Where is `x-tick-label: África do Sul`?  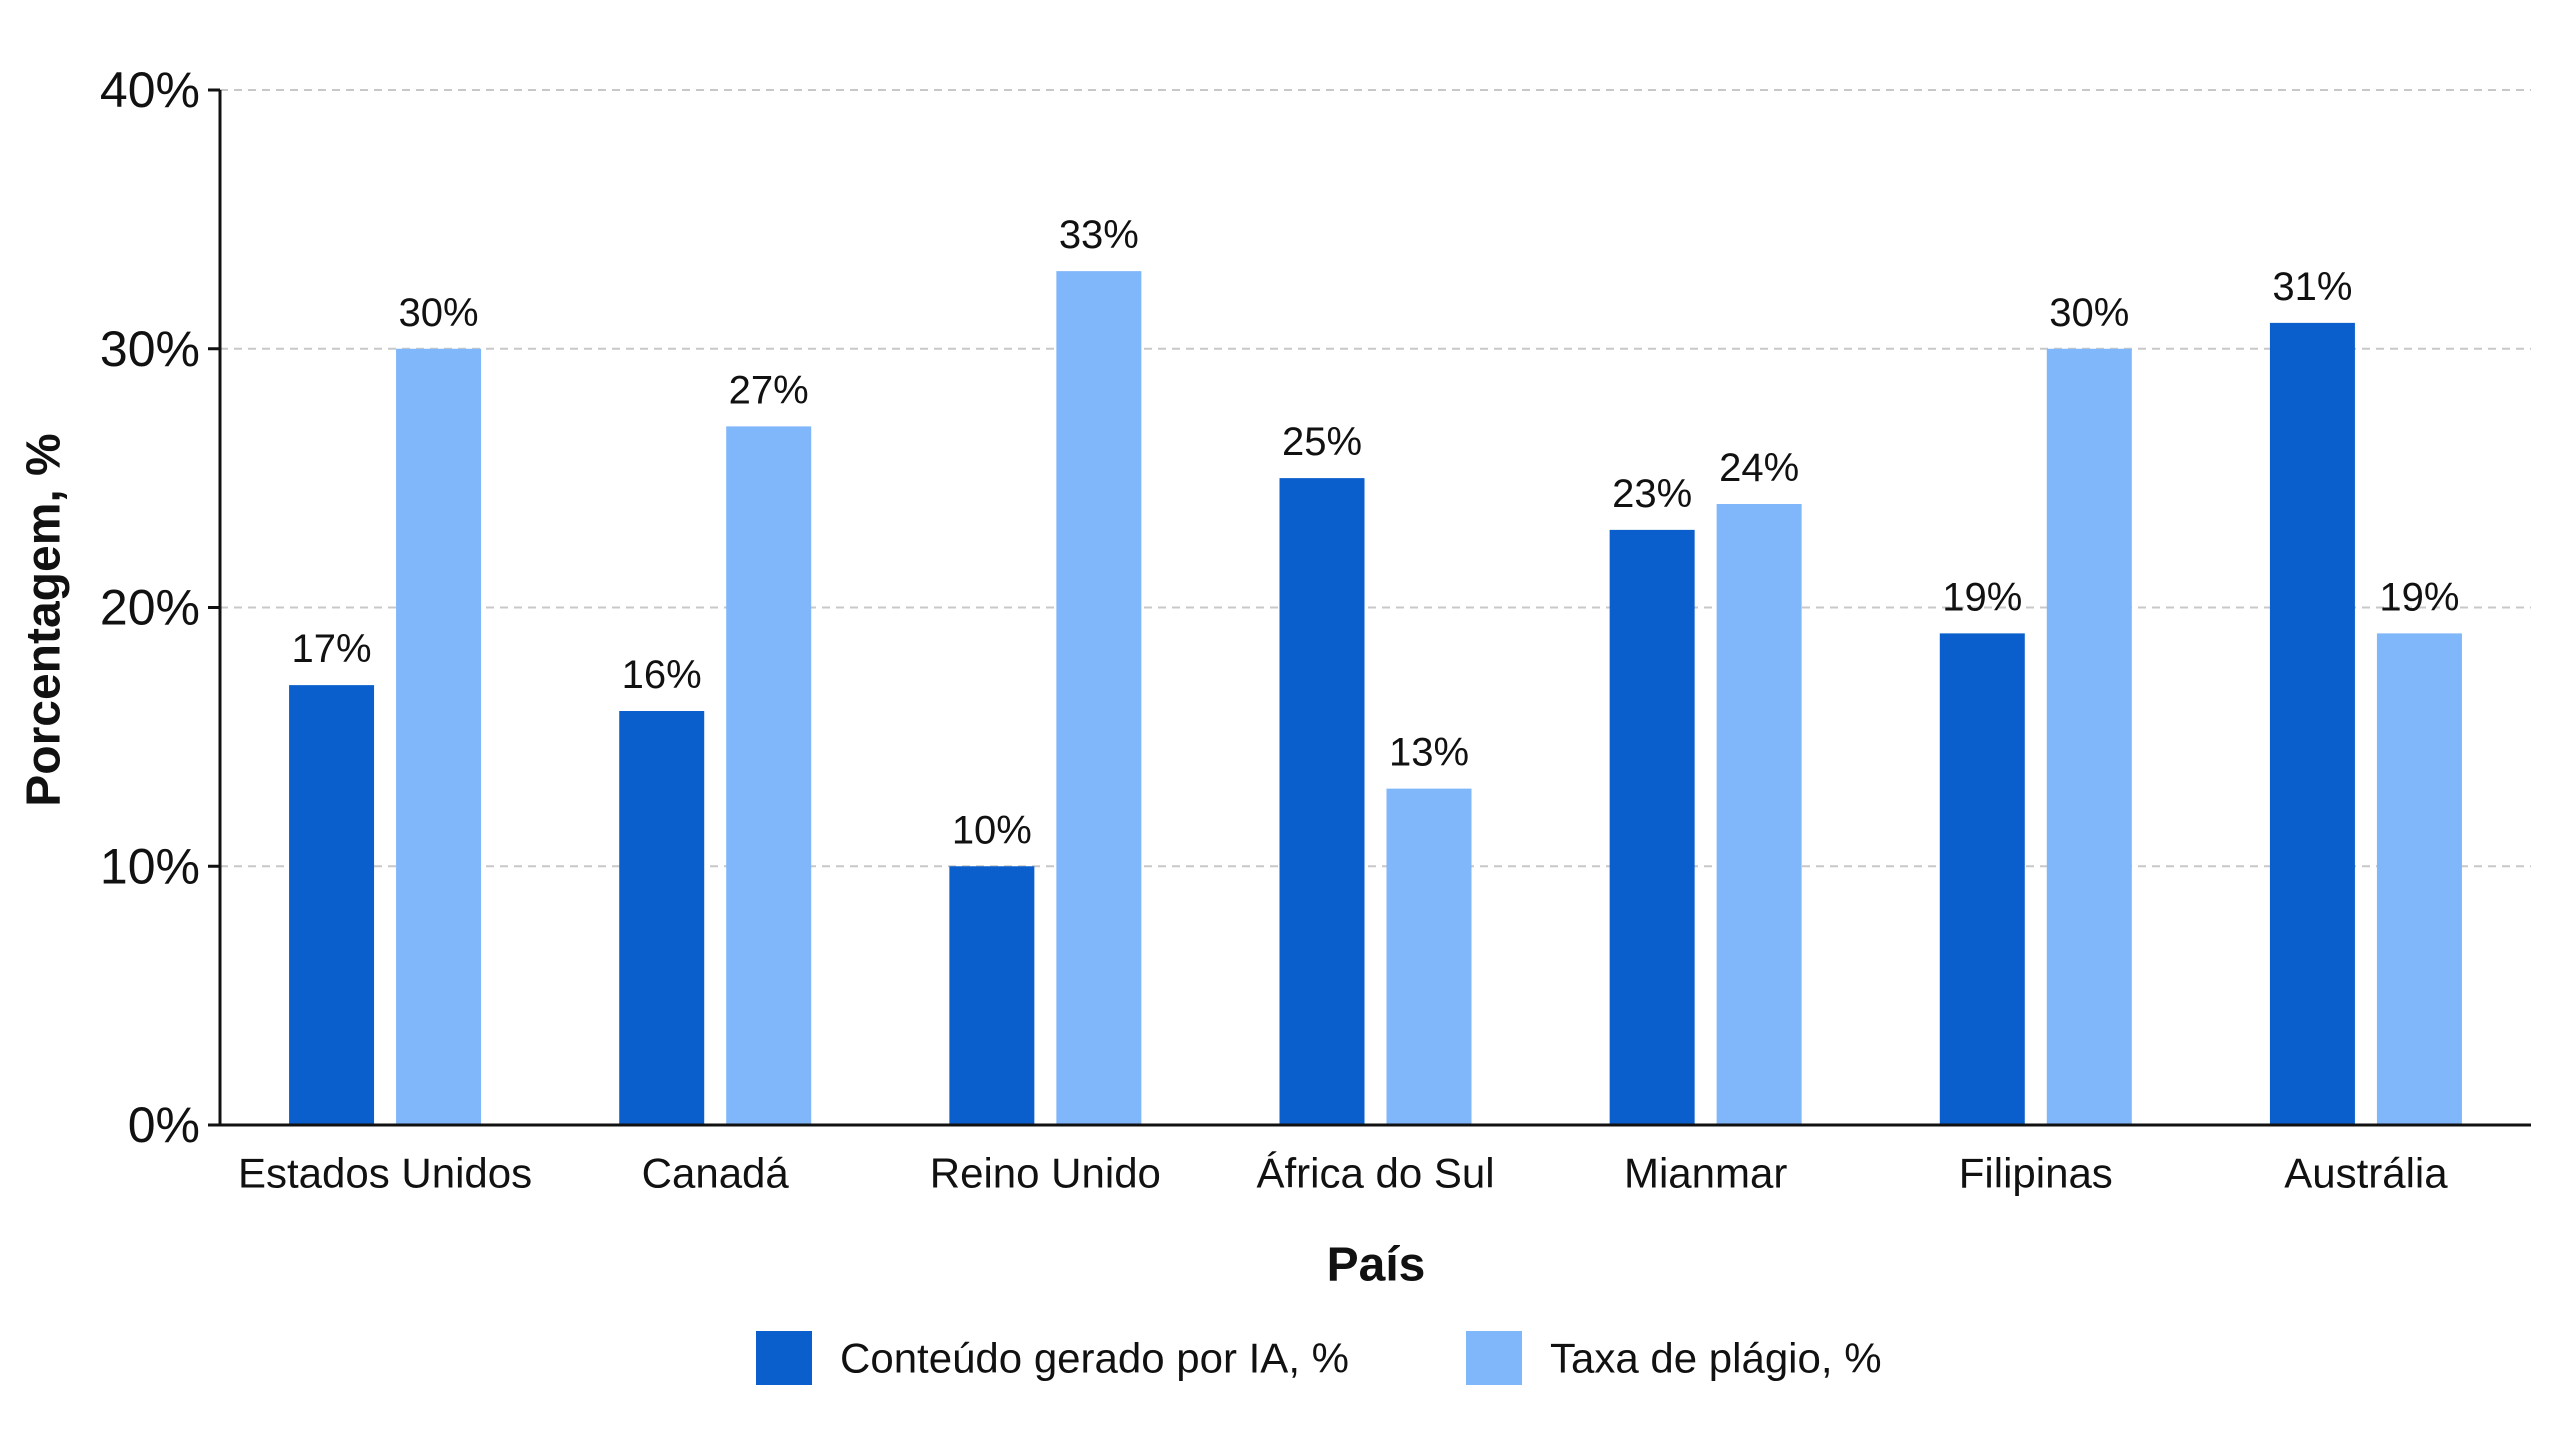
x-tick-label: África do Sul is located at coordinates (1375, 1173).